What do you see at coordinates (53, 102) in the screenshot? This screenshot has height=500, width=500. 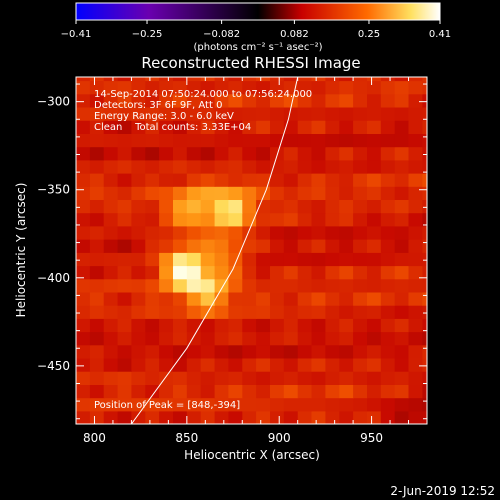 I see `y-tick-label: −300` at bounding box center [53, 102].